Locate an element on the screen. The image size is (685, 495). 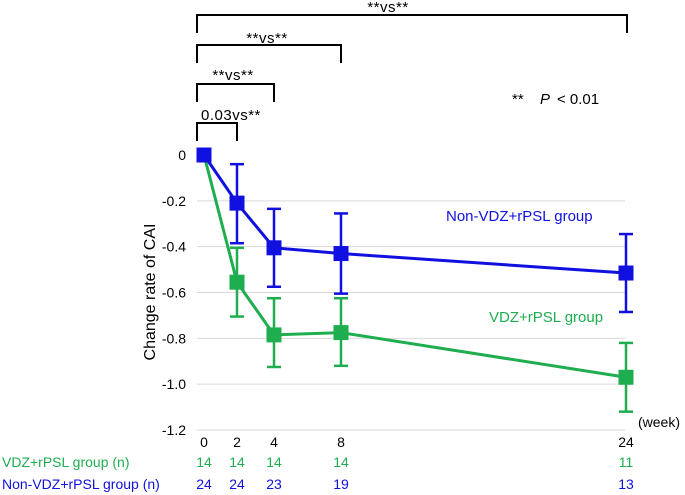
series-label-non-vdz: Non-VDZ+rPSL group is located at coordinates (519, 216).